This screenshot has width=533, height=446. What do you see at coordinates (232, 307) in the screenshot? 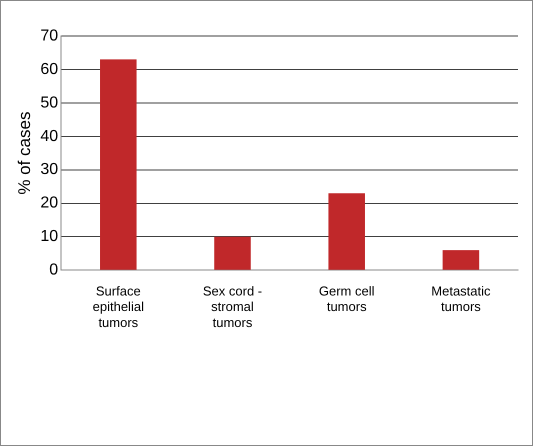
I see `x-tick-label: Sex cord - stromal tumors` at bounding box center [232, 307].